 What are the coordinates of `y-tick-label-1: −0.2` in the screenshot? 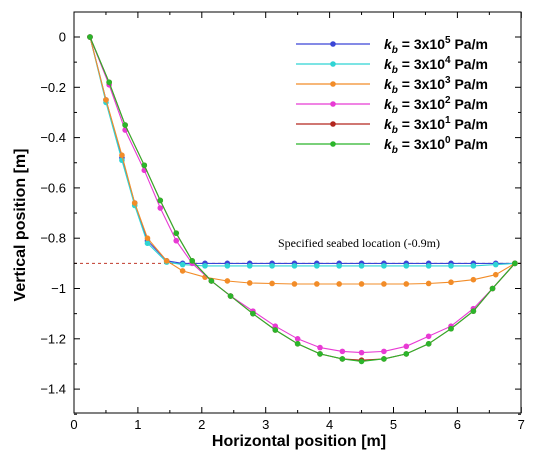 It's located at (53, 87).